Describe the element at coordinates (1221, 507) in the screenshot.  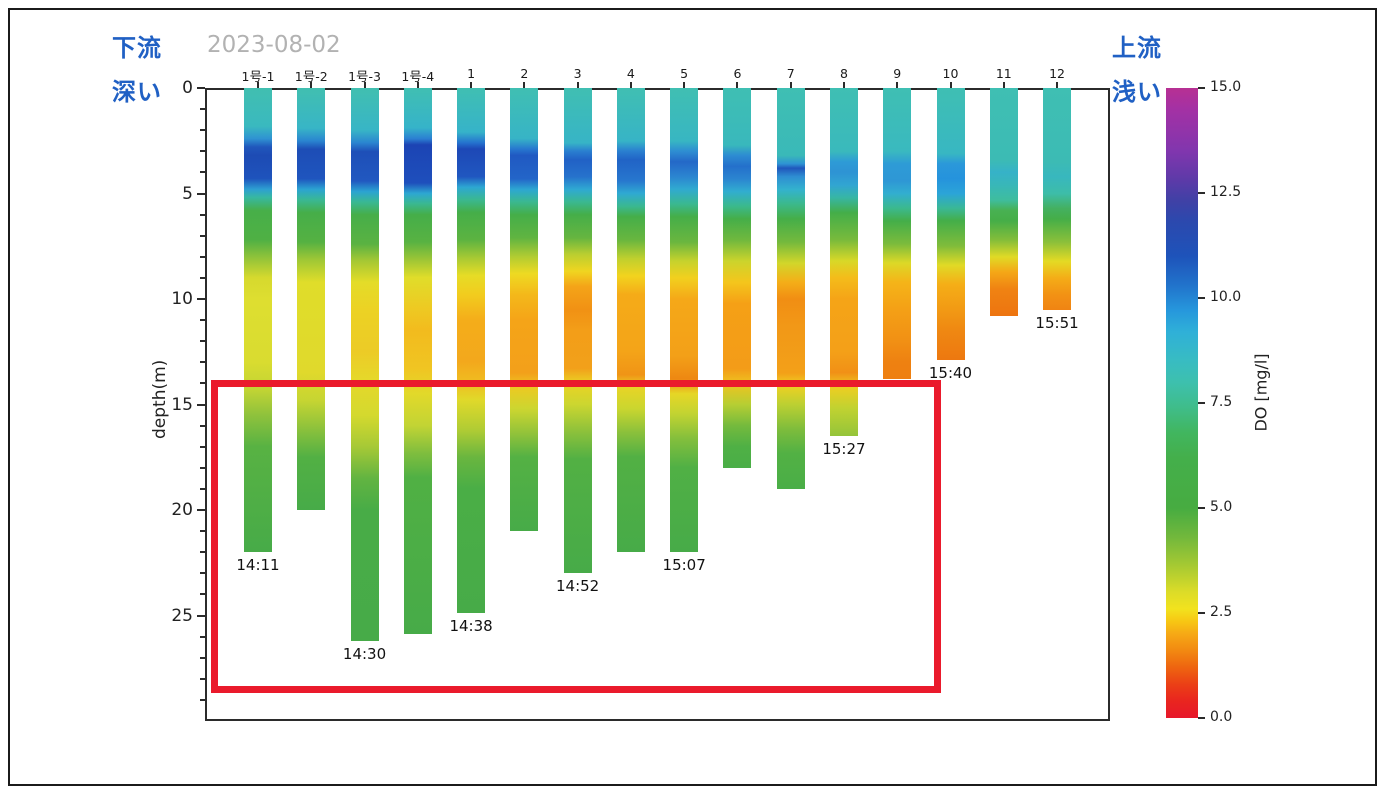
I see `colorbar-tick-label: 5.0` at that location.